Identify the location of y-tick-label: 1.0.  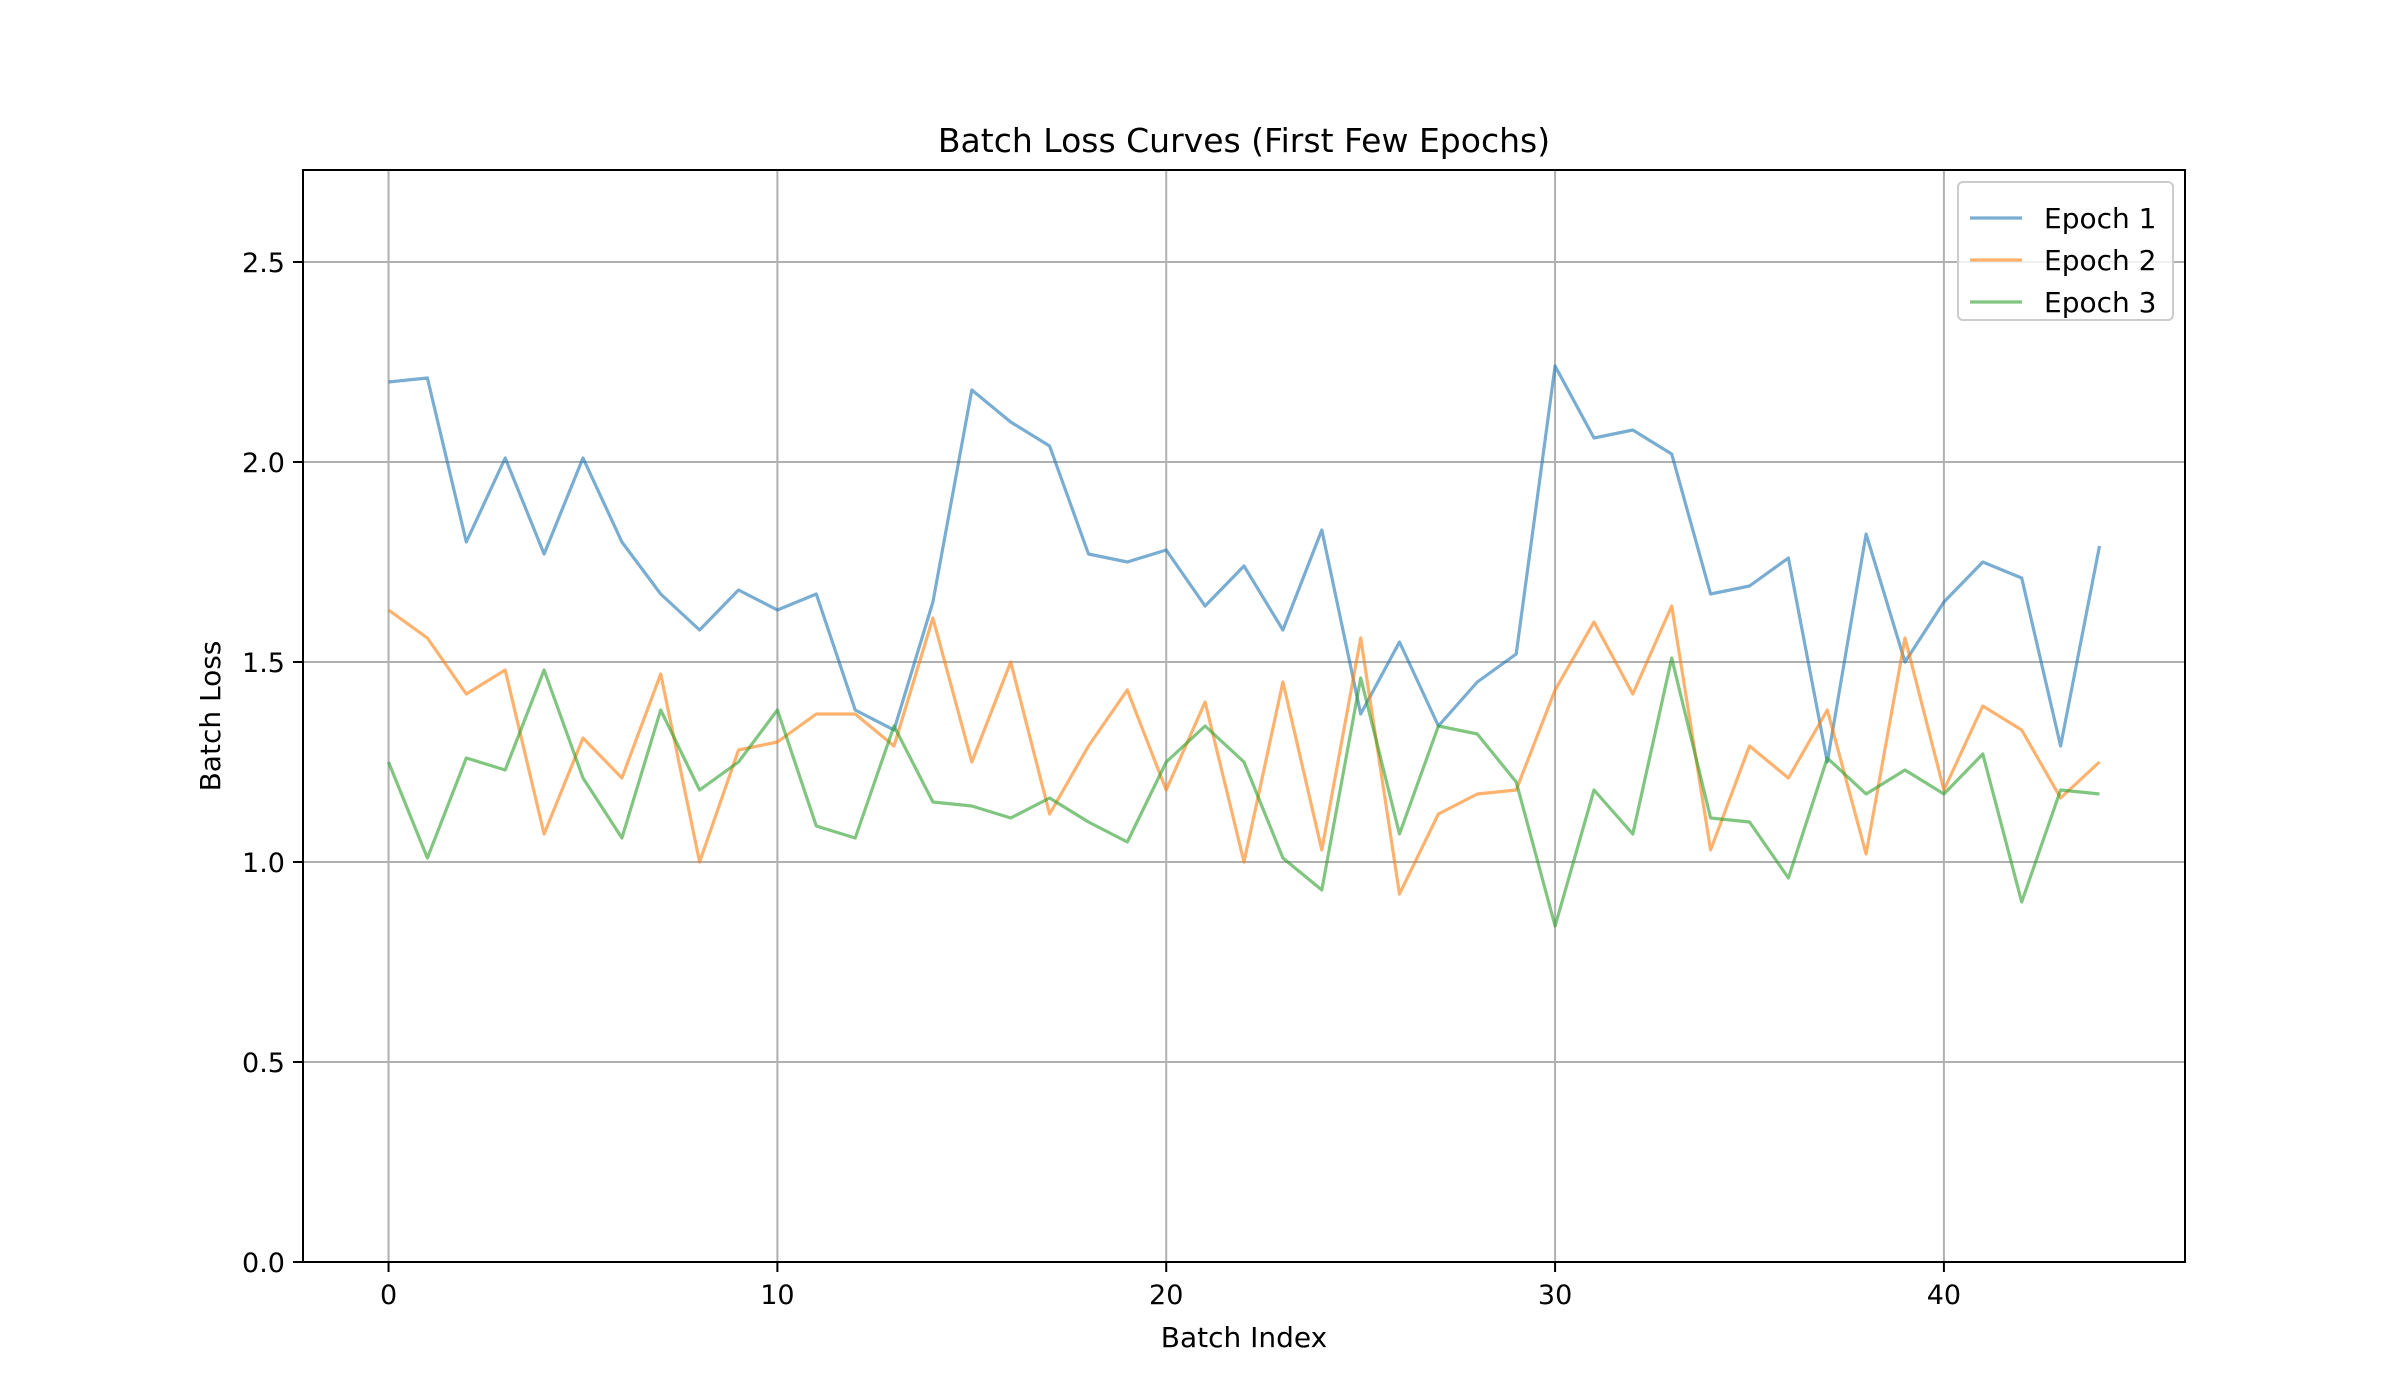
(263, 863).